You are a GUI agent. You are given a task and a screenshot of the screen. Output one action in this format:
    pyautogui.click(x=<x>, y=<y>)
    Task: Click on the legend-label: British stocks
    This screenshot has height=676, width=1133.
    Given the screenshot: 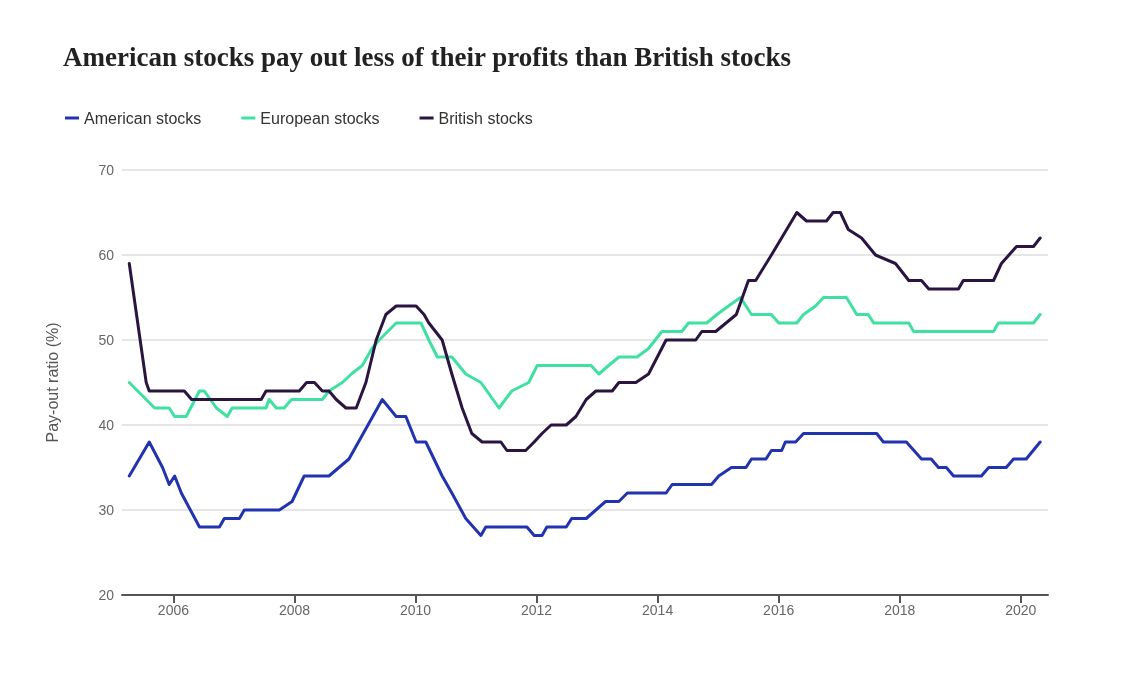 What is the action you would take?
    pyautogui.click(x=485, y=118)
    